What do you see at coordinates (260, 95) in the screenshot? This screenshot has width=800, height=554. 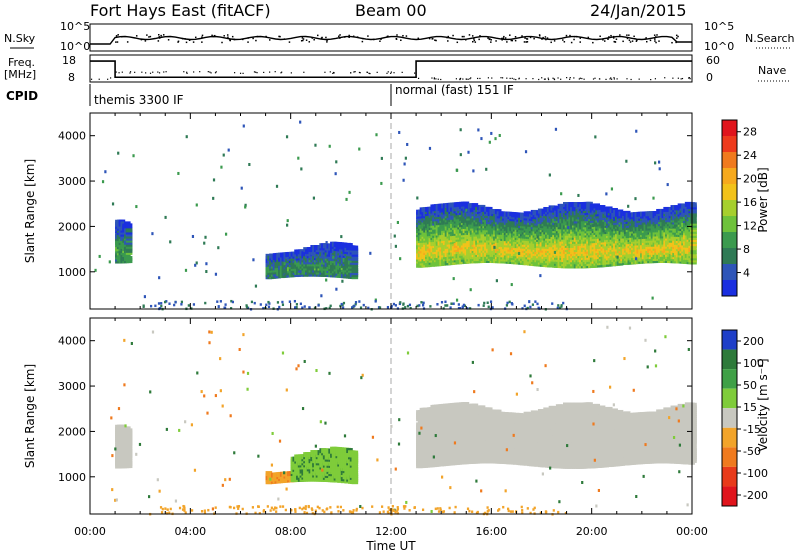 I see `cpid-row: CPID themis 3300 IF normal (fast) 151 IF` at bounding box center [260, 95].